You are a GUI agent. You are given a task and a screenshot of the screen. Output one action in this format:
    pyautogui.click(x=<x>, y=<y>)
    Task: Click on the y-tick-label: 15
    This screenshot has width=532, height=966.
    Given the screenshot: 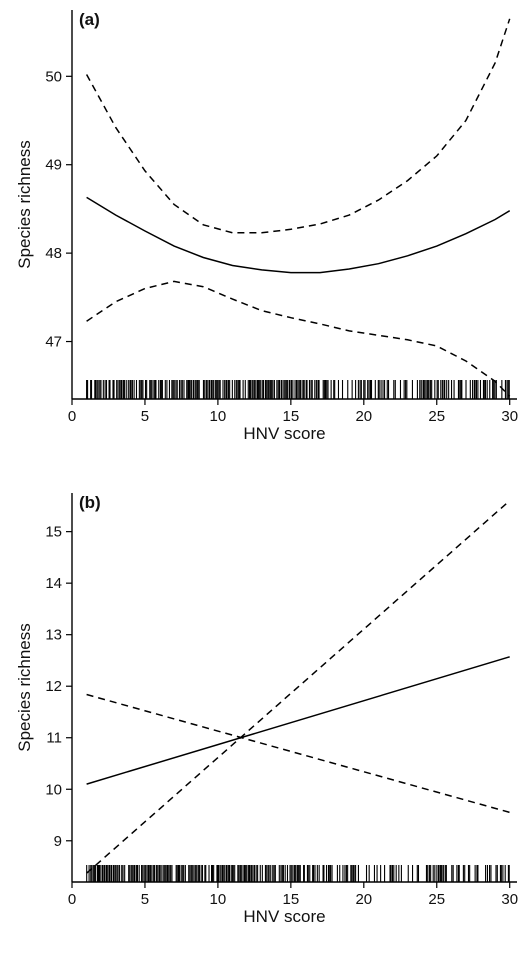 What is the action you would take?
    pyautogui.click(x=53, y=532)
    